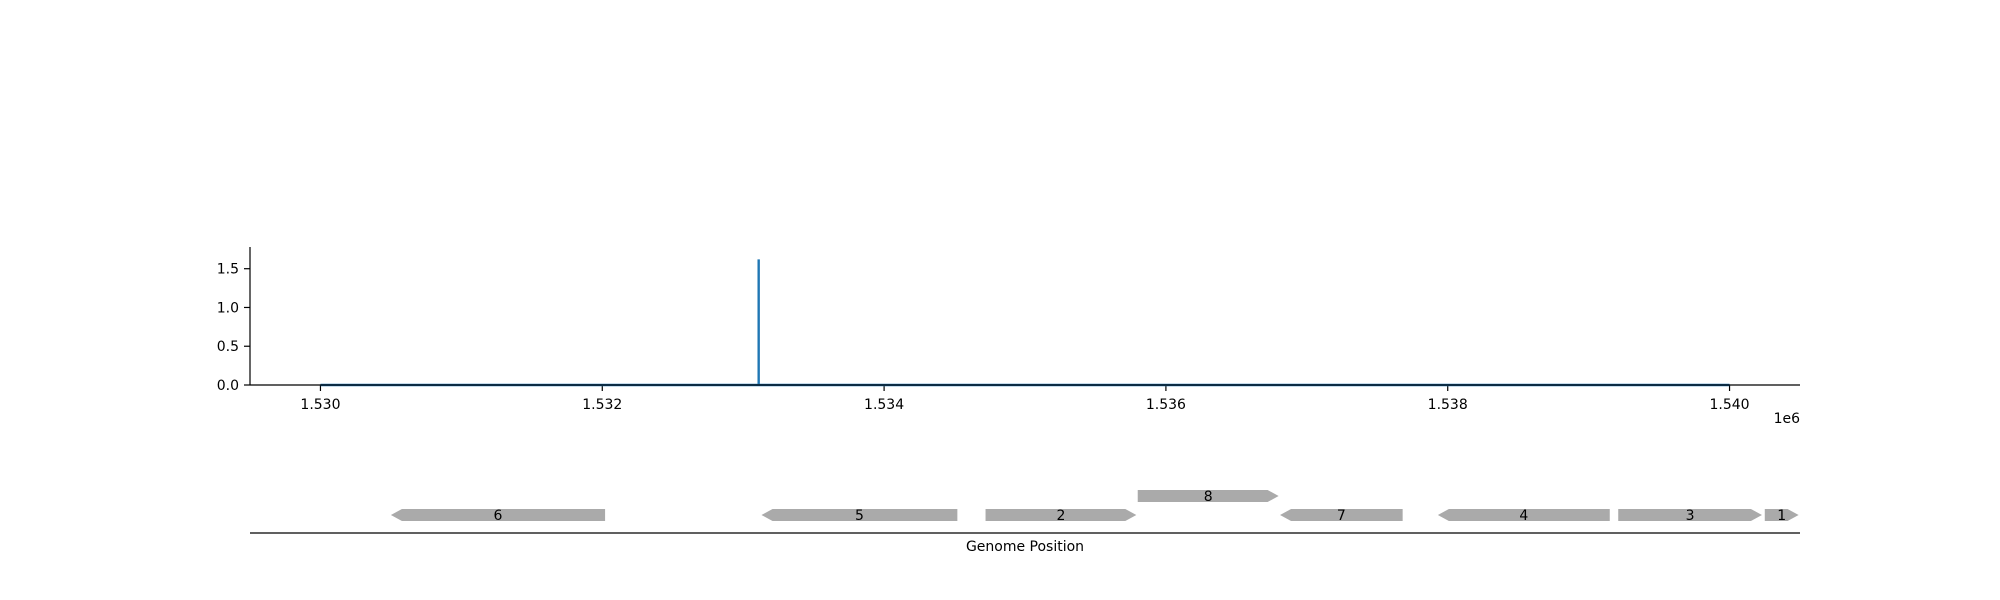 Image resolution: width=2000 pixels, height=600 pixels. What do you see at coordinates (1448, 405) in the screenshot?
I see `x-tick-label: 1.538` at bounding box center [1448, 405].